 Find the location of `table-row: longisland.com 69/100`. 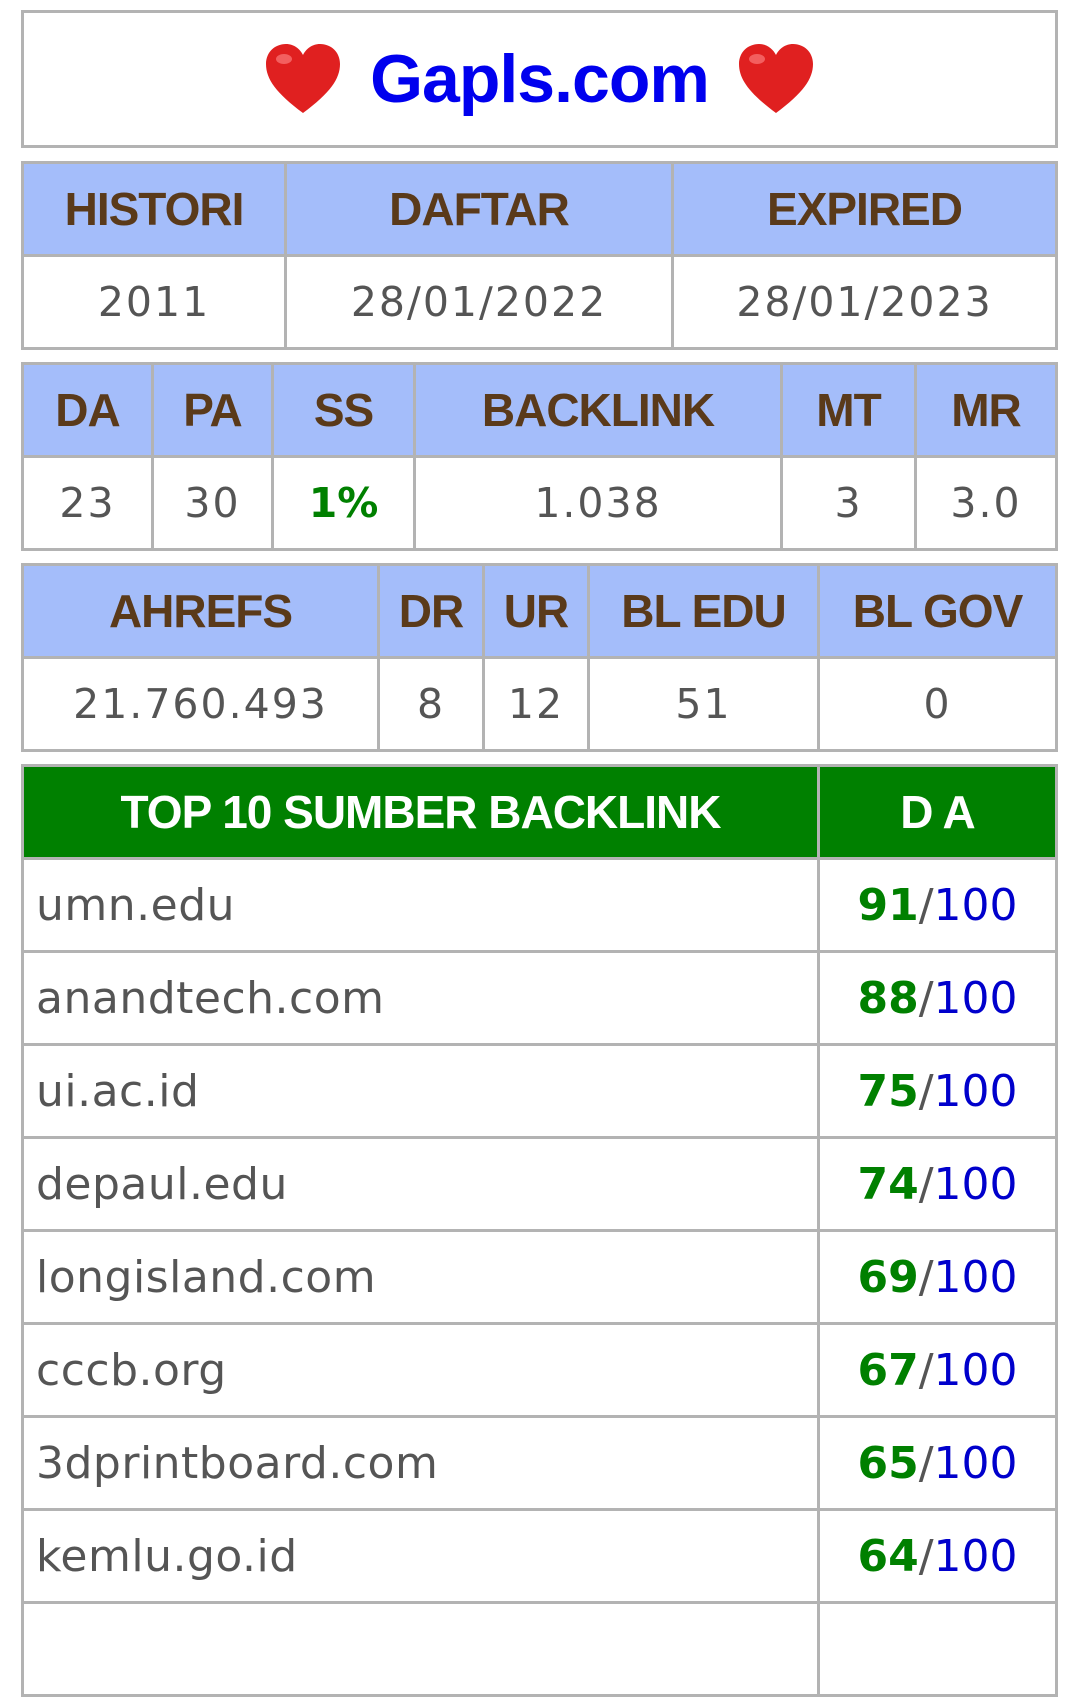

table-row: longisland.com 69/100 is located at coordinates (539, 1277).